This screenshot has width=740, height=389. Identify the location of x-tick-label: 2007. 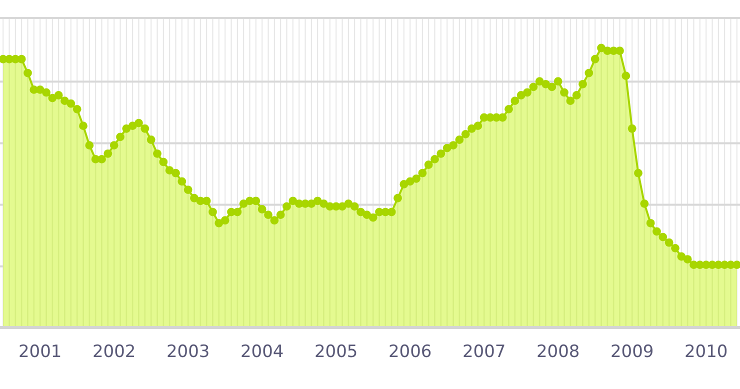
(484, 352).